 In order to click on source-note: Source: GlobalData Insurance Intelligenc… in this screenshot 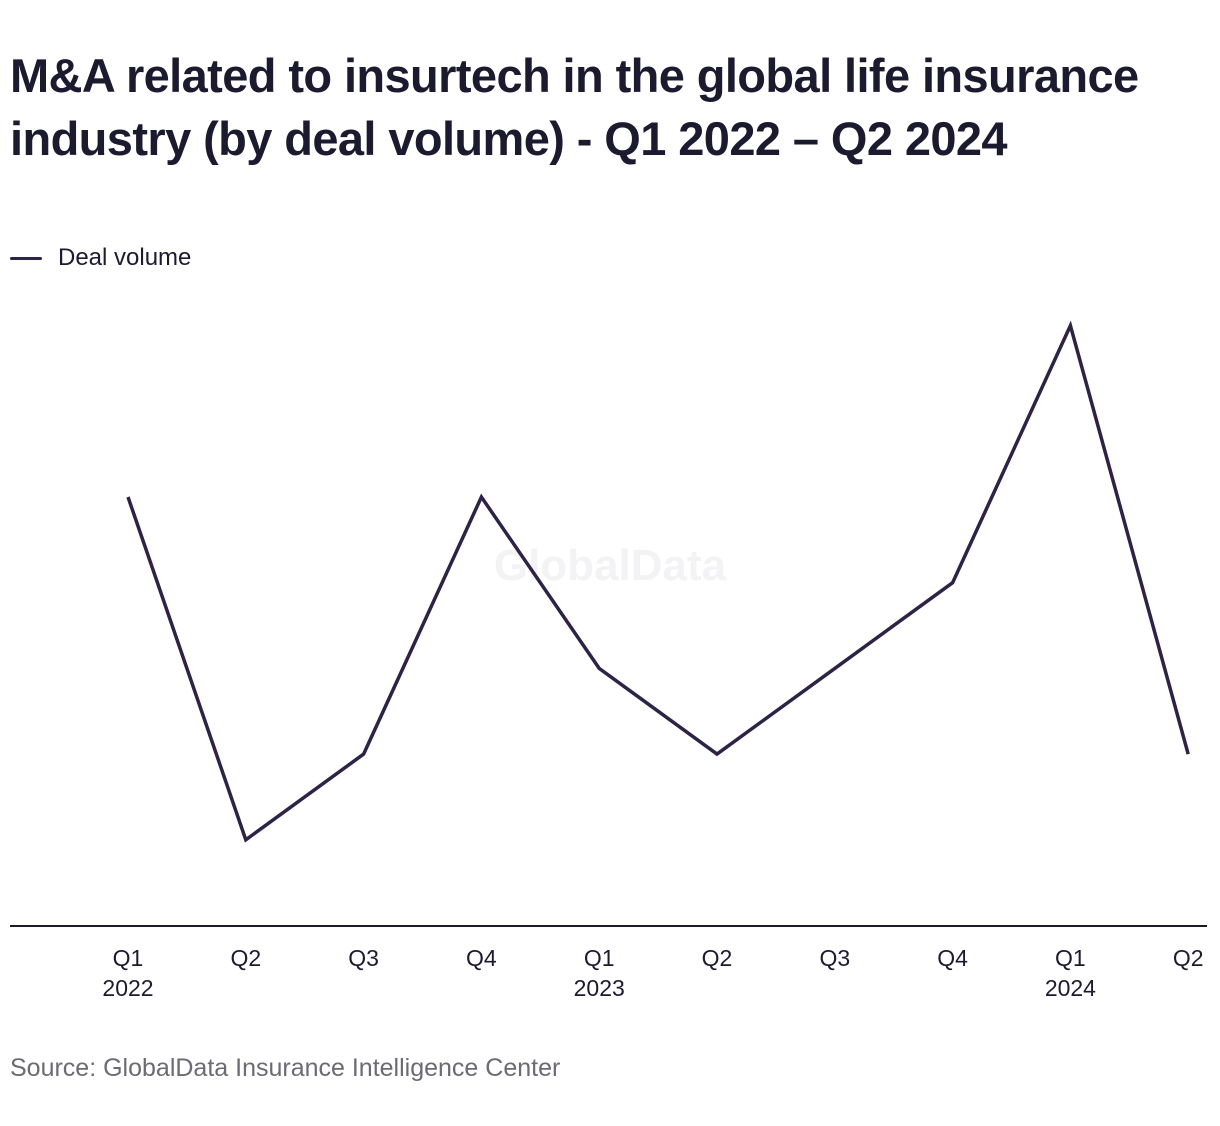, I will do `click(285, 1068)`.